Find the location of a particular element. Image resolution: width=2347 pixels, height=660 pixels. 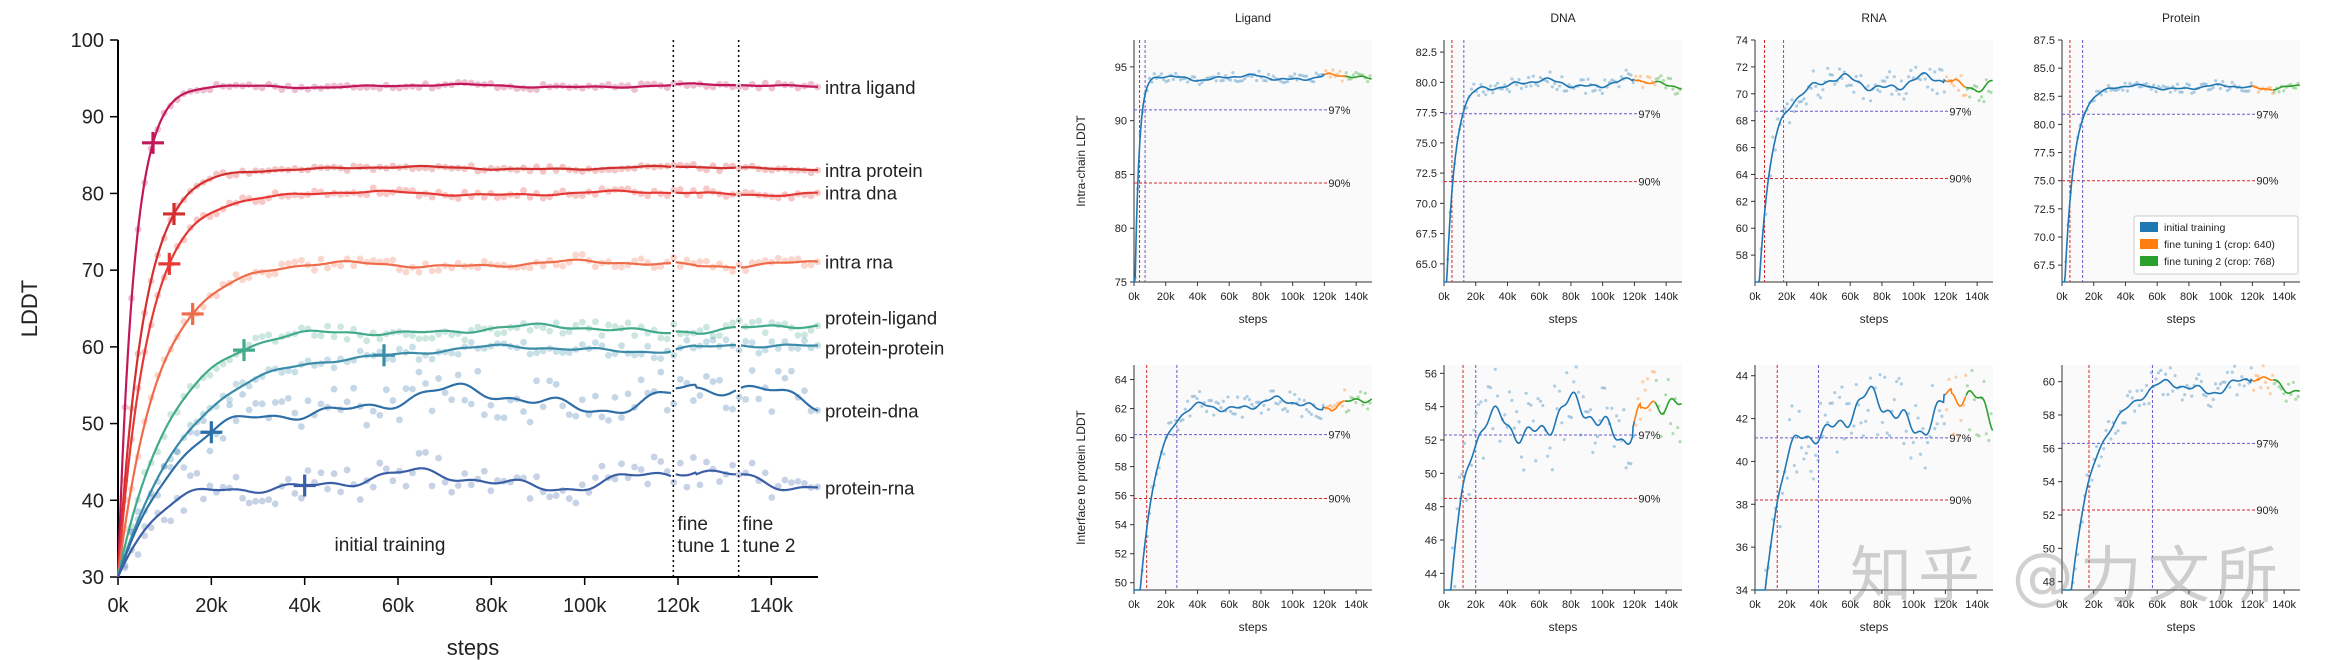

panel-y-tick-label: 62 is located at coordinates (1121, 410).